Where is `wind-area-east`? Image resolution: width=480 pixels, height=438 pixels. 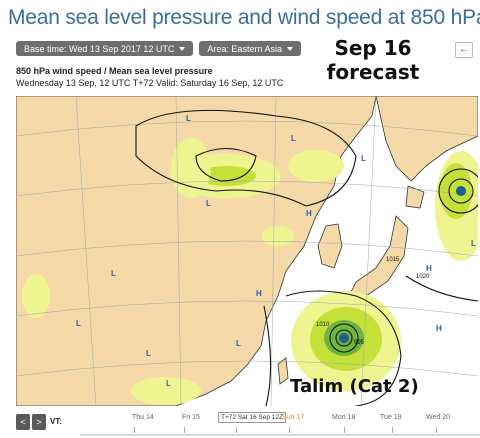
wind-area-east is located at coordinates (316, 166).